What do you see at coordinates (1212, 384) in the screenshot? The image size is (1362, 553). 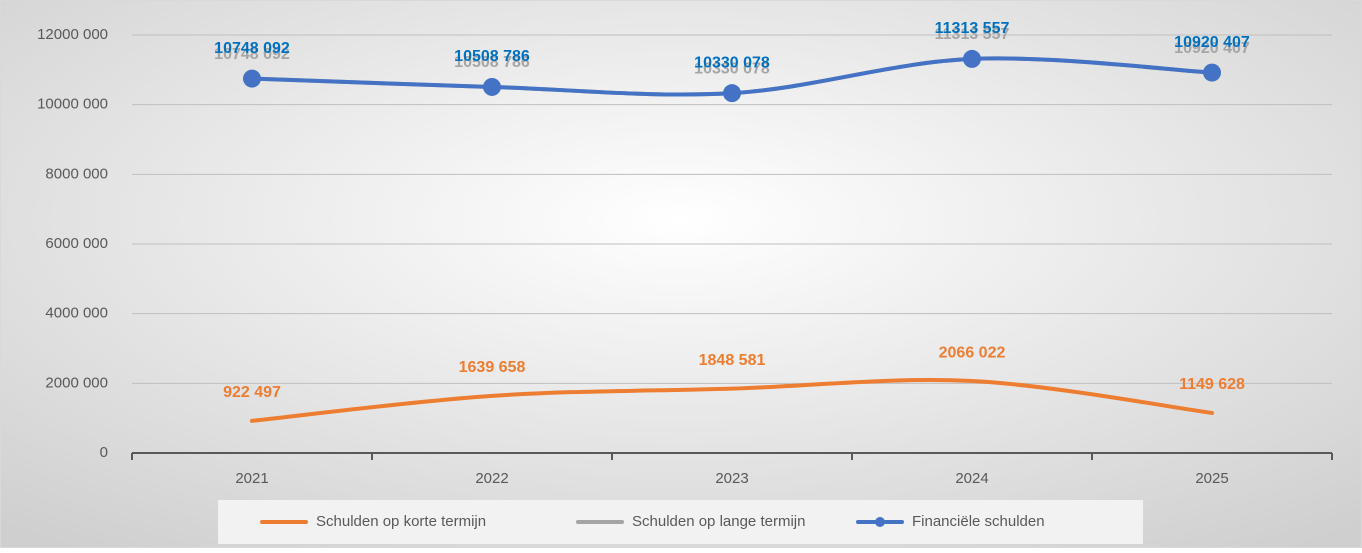 I see `data-label: 1149 628` at bounding box center [1212, 384].